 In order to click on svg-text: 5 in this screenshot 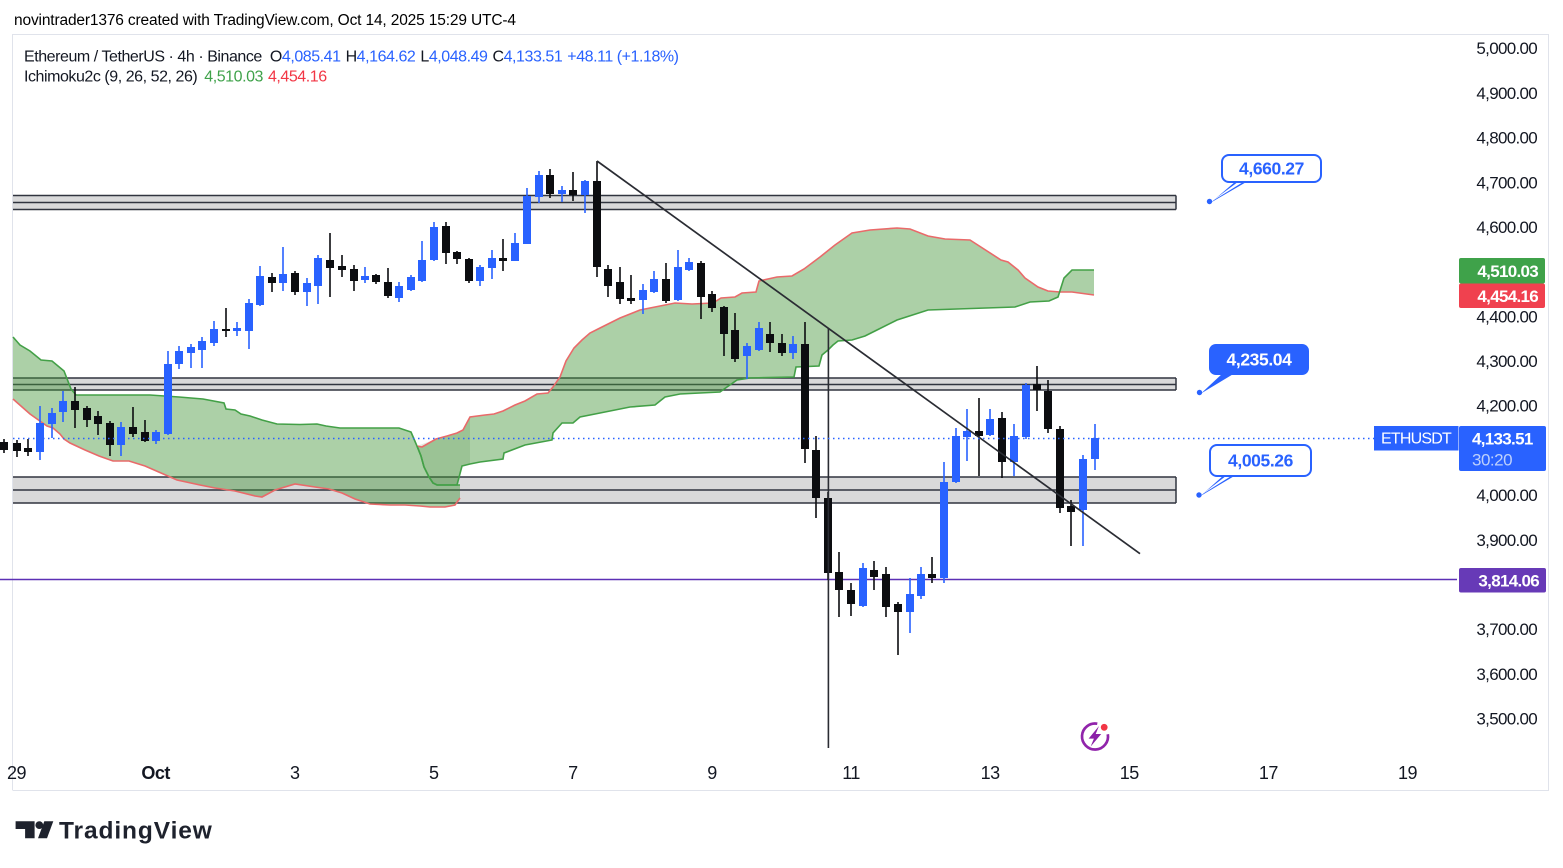, I will do `click(434, 773)`.